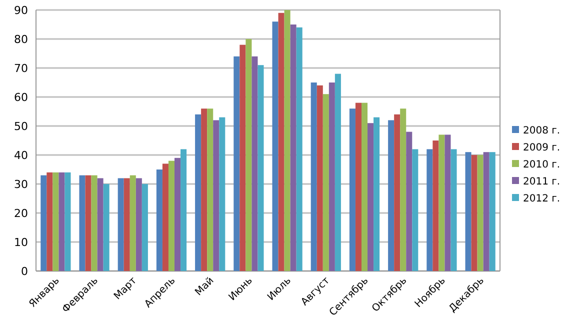  I want to click on y-tick-label: 40, so click(21, 155).